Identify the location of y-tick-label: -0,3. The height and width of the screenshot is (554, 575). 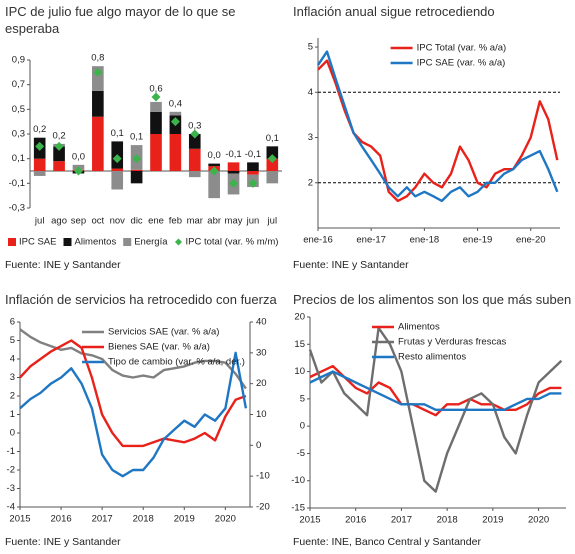
(17, 208).